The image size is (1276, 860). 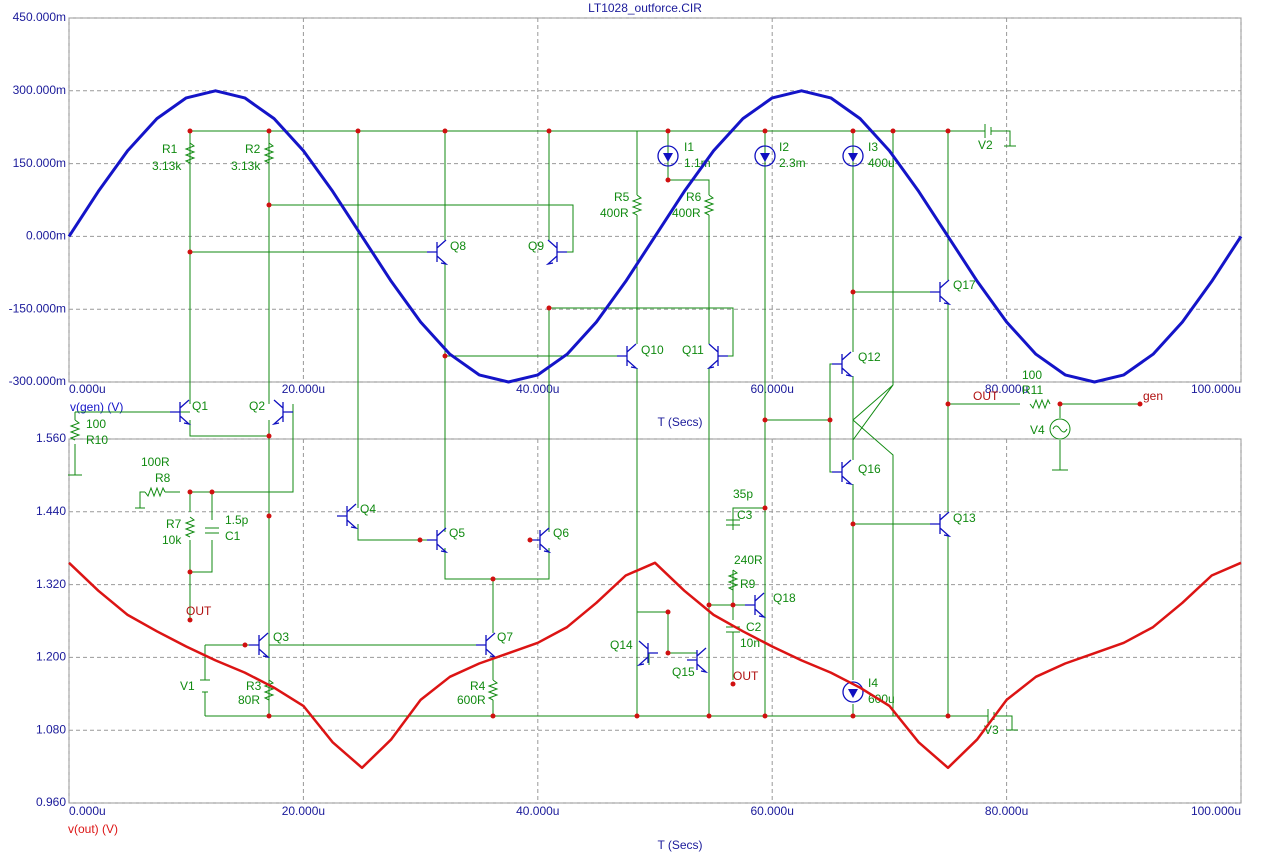 What do you see at coordinates (96, 407) in the screenshot?
I see `legend-label: v(gen) (V)` at bounding box center [96, 407].